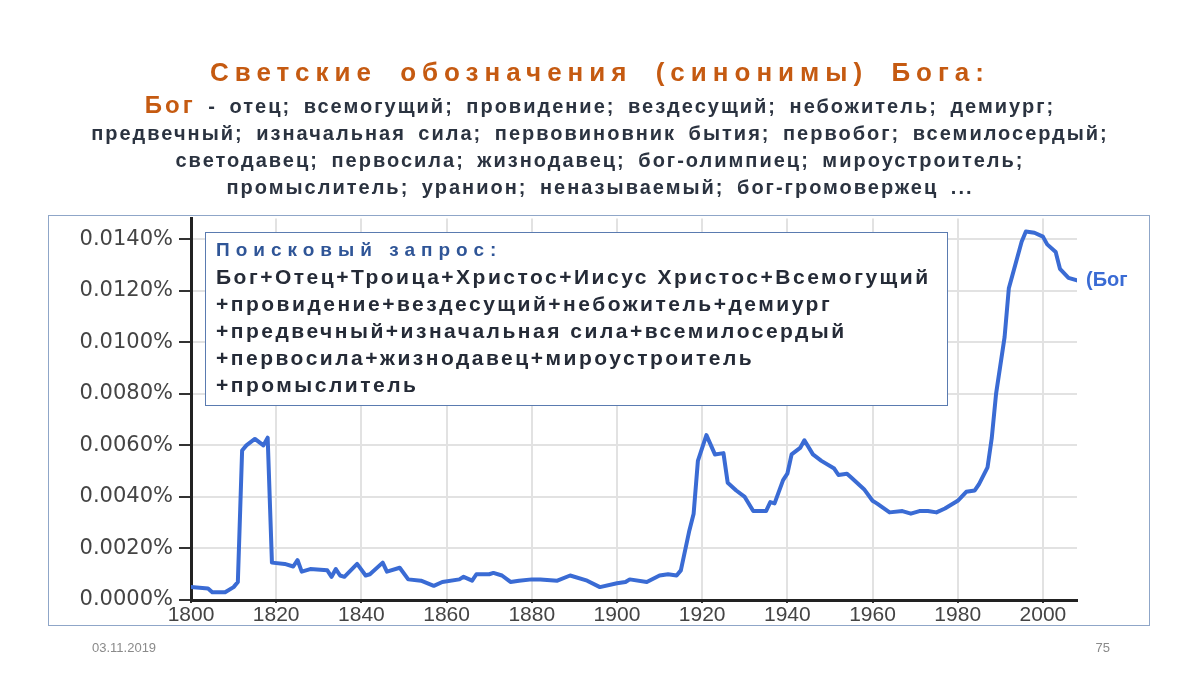 This screenshot has width=1200, height=675. What do you see at coordinates (126, 495) in the screenshot?
I see `y-tick-label: 0.0040%` at bounding box center [126, 495].